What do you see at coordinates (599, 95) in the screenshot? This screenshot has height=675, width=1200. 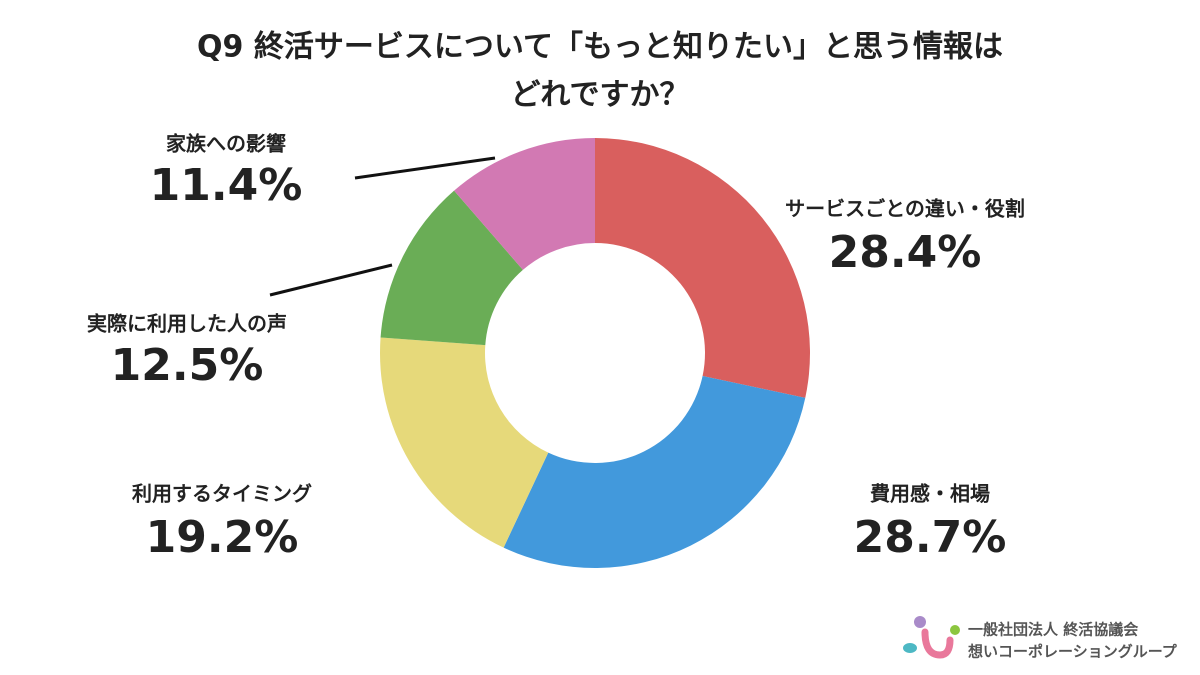 I see `chart-title: どれですか？` at bounding box center [599, 95].